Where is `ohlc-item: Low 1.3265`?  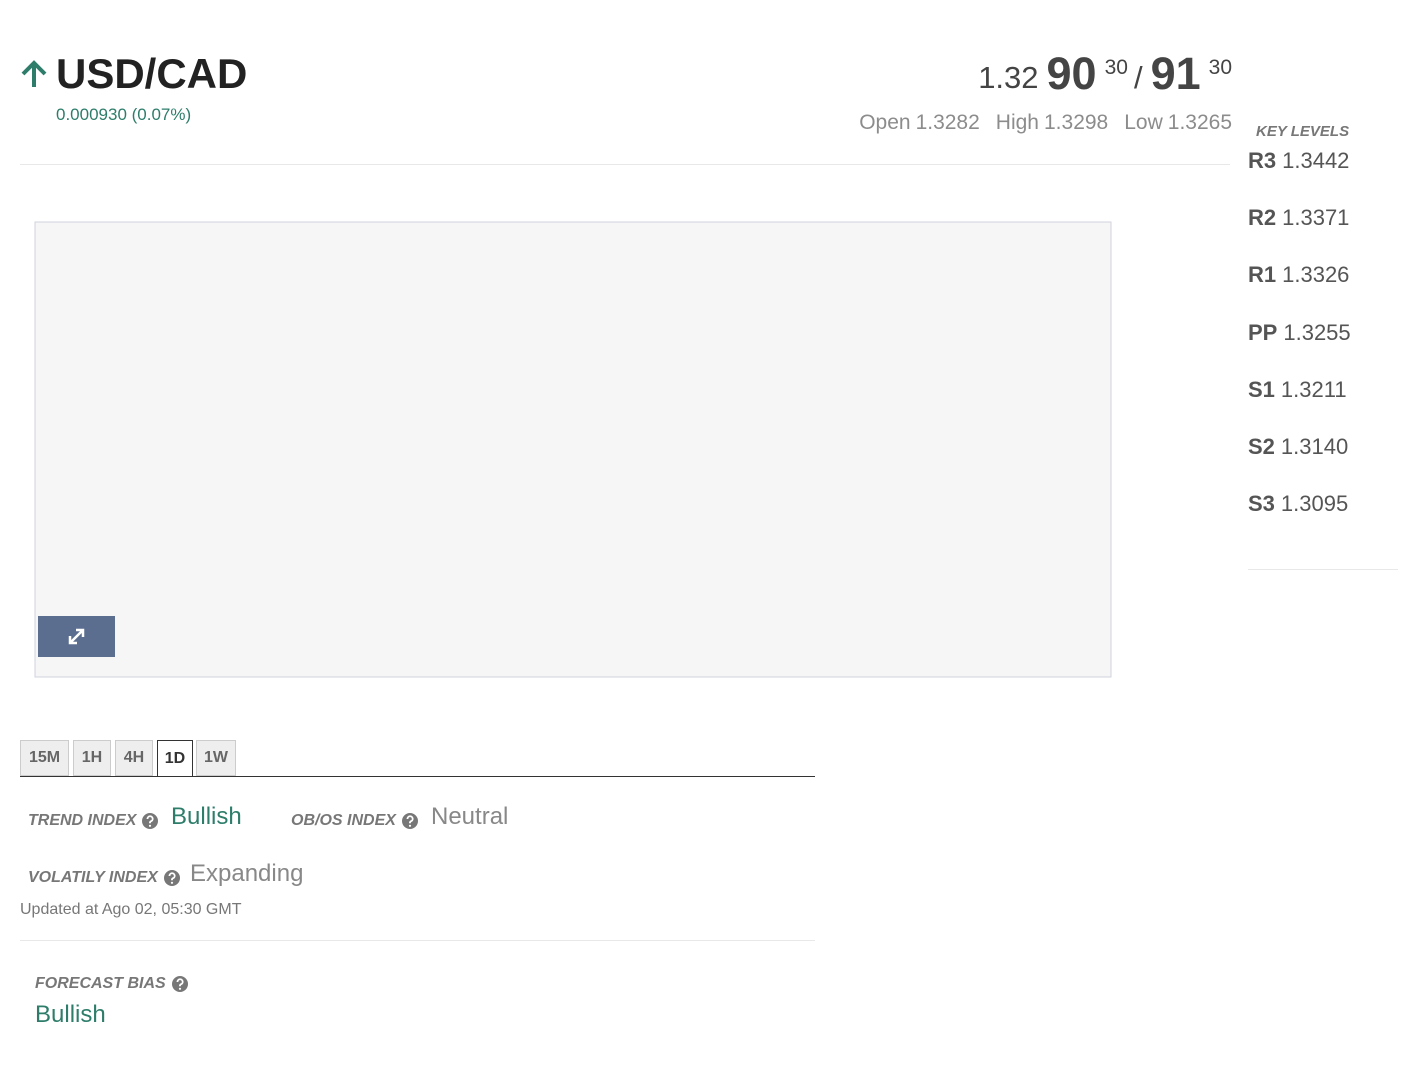
ohlc-item: Low 1.3265 is located at coordinates (1178, 123).